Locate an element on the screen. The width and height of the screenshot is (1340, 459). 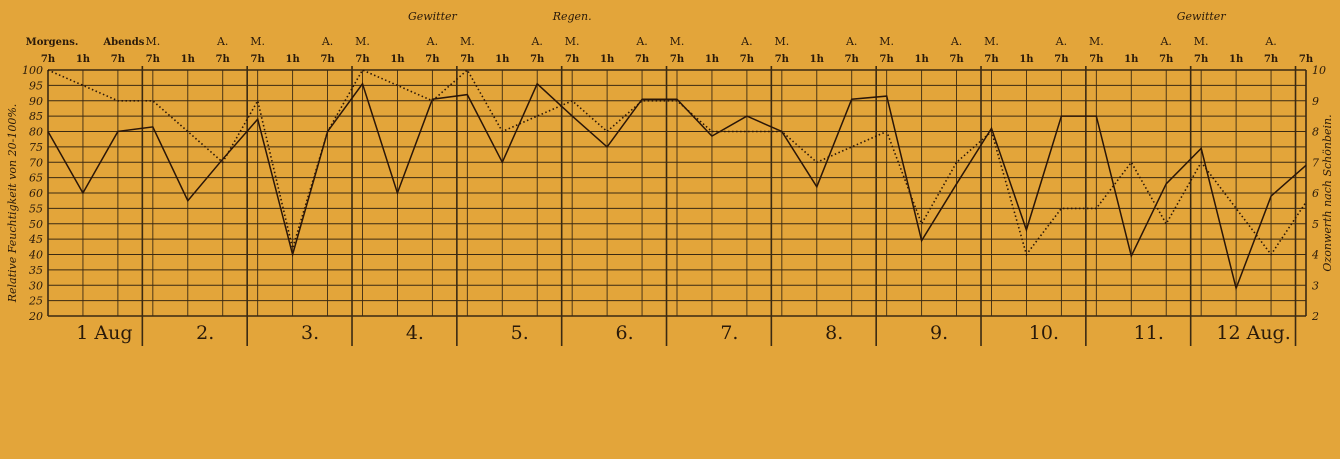
y-tick-label: 90 is located at coordinates (36, 101).